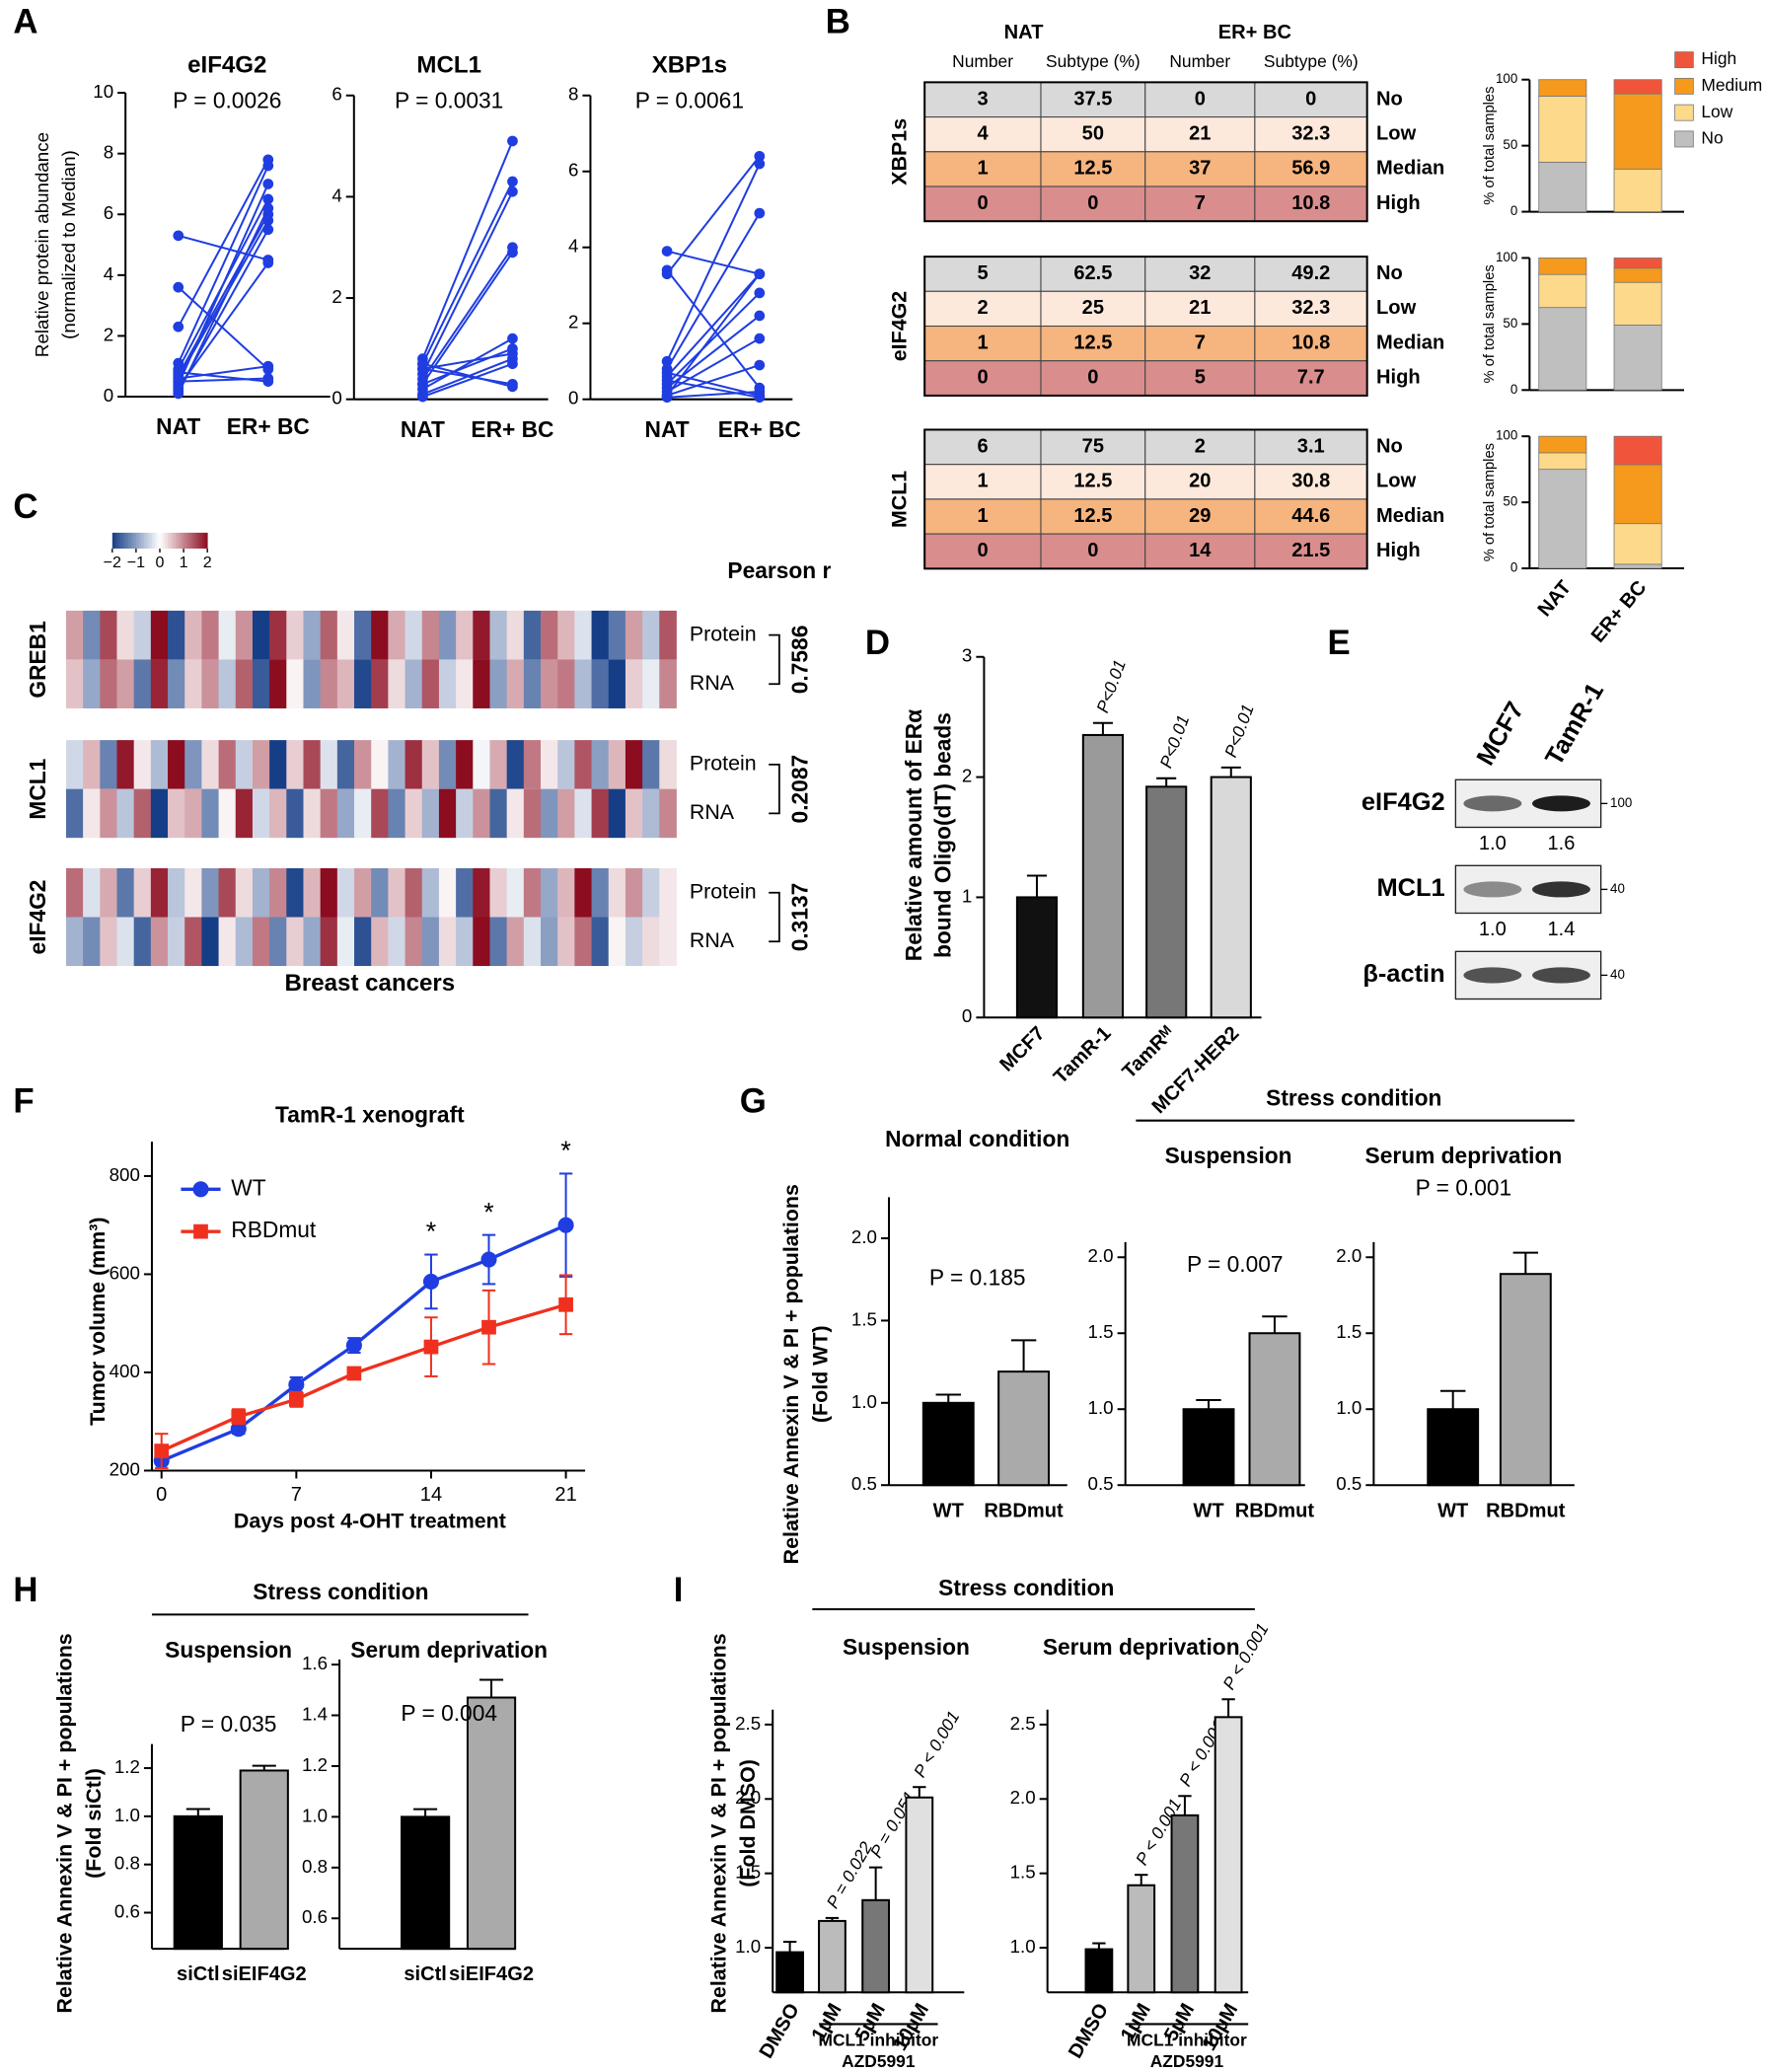 Image resolution: width=1766 pixels, height=2072 pixels. What do you see at coordinates (1093, 516) in the screenshot?
I see `table-value: 12.5` at bounding box center [1093, 516].